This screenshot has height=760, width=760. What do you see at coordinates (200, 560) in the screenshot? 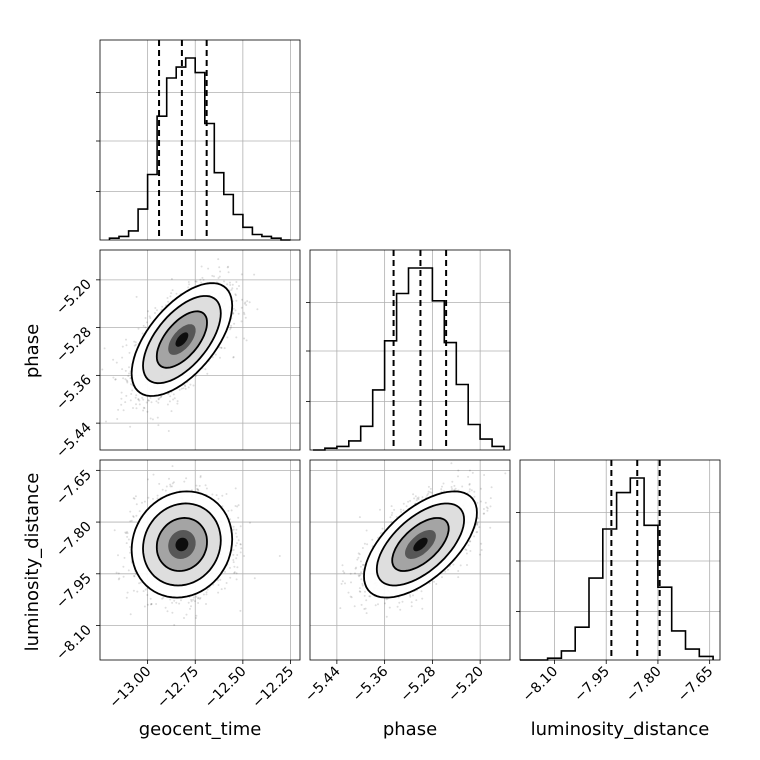
I see `scatter-panel-geocent-time-vs-luminosity-distance` at bounding box center [200, 560].